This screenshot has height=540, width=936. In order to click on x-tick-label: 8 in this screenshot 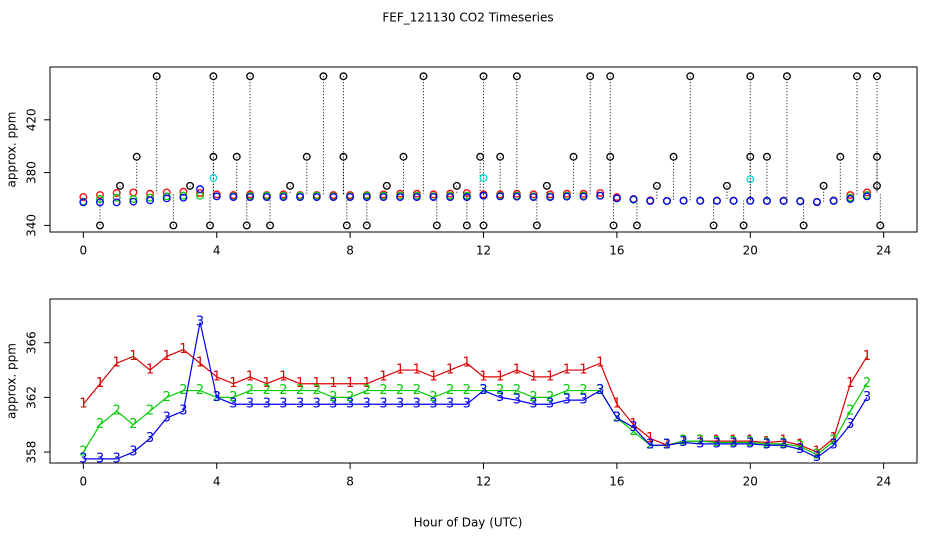, I will do `click(350, 251)`.